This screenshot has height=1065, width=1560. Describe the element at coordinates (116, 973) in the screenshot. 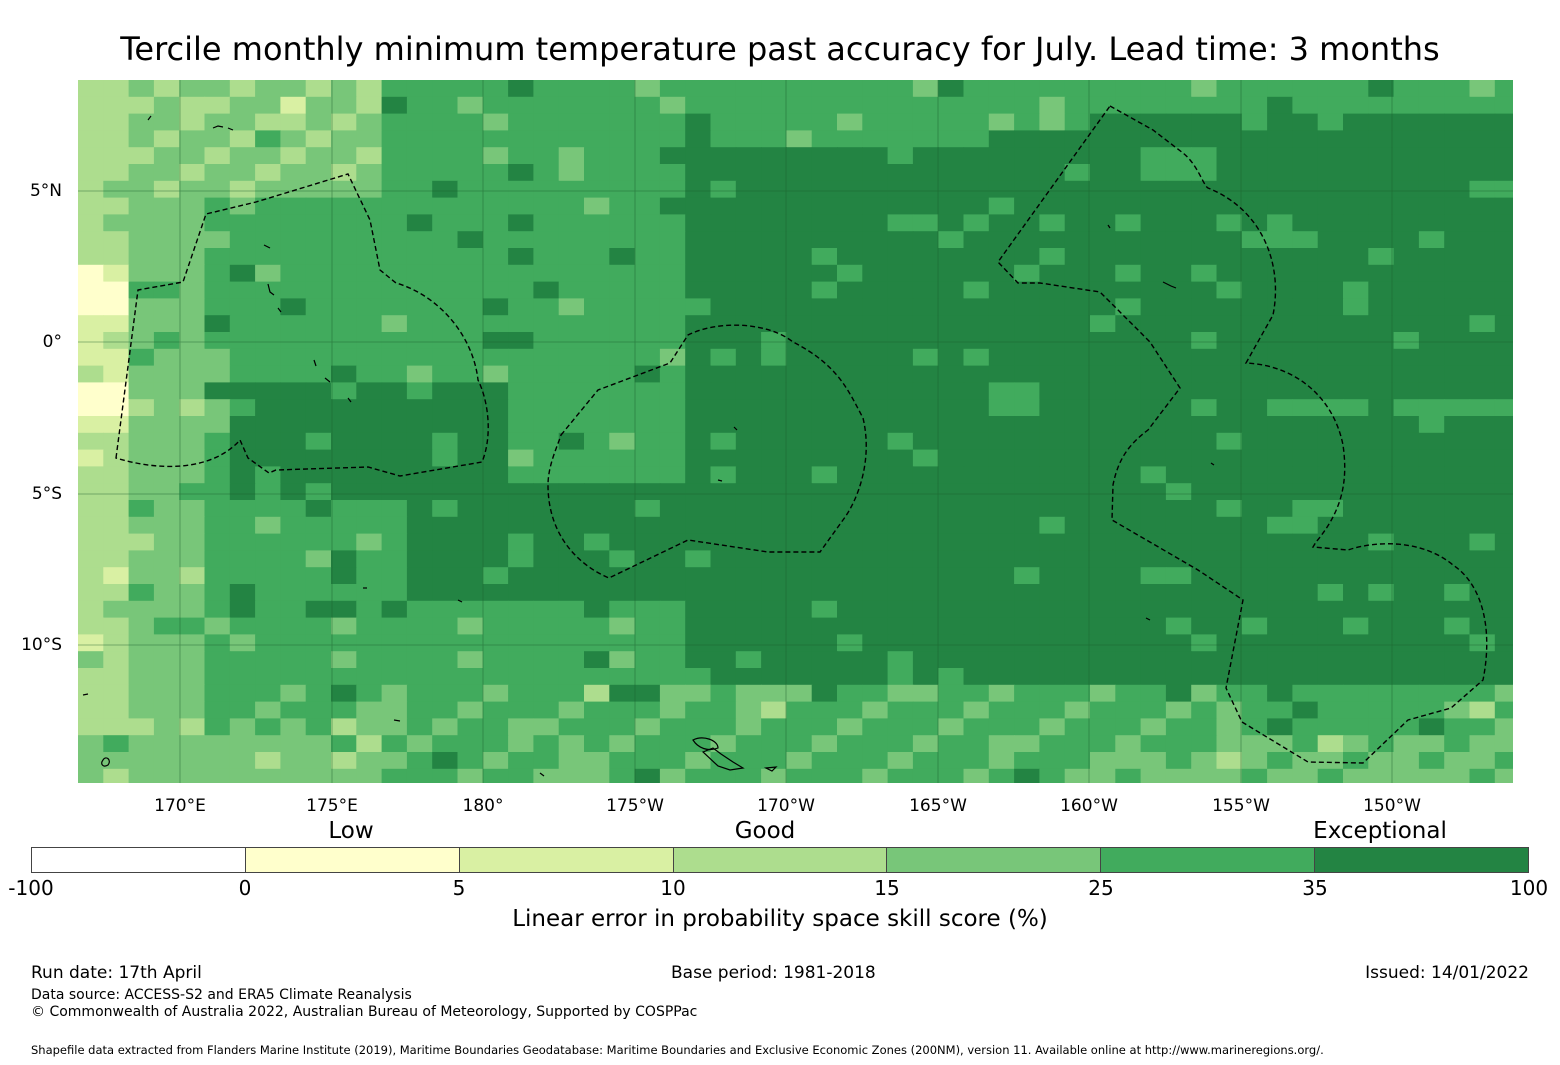

I see `run-date: Run date: 17th April` at that location.